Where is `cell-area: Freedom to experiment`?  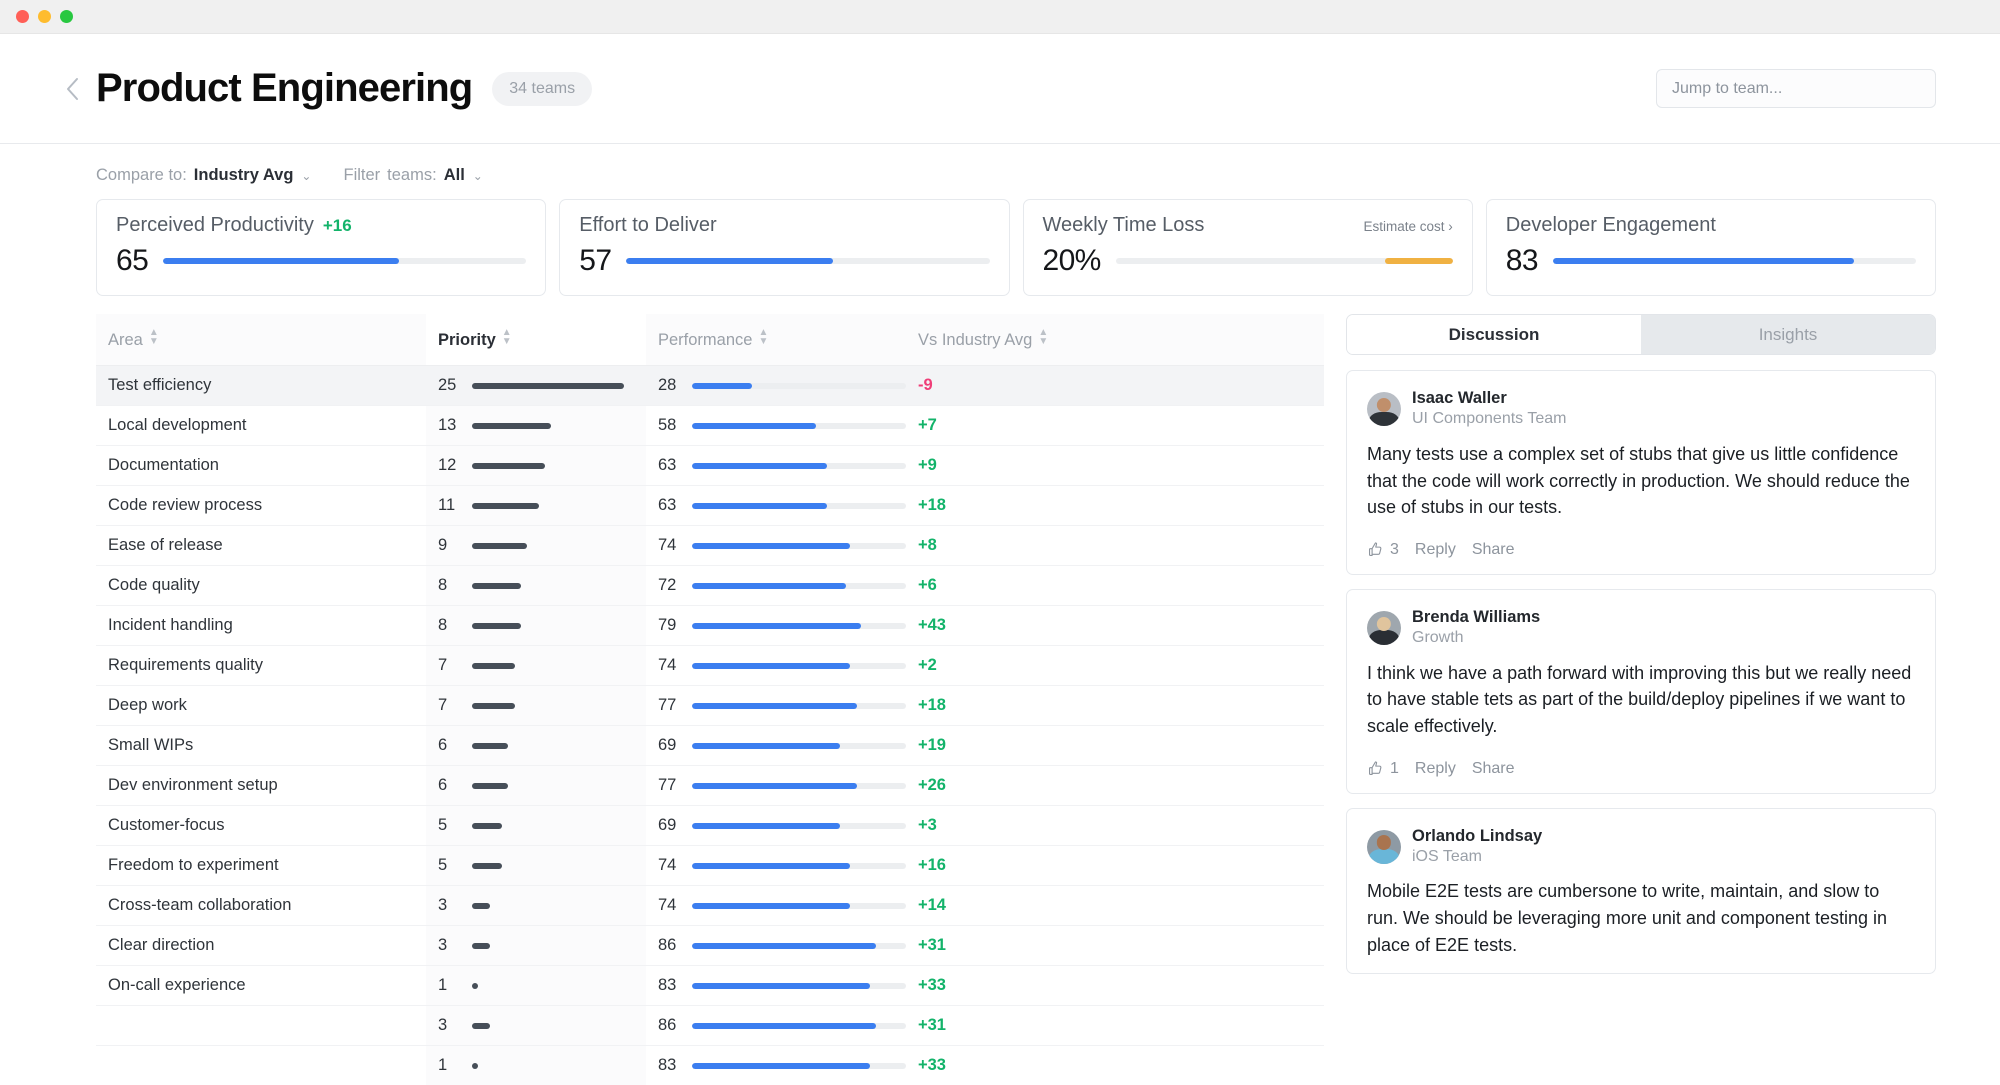
cell-area: Freedom to experiment is located at coordinates (261, 865).